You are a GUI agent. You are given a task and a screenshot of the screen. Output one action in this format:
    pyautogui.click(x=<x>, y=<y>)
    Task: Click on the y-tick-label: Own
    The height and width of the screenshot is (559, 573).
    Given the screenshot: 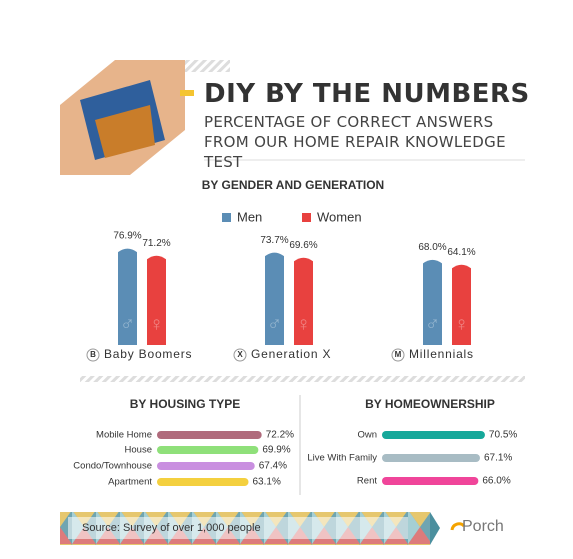 What is the action you would take?
    pyautogui.click(x=367, y=435)
    